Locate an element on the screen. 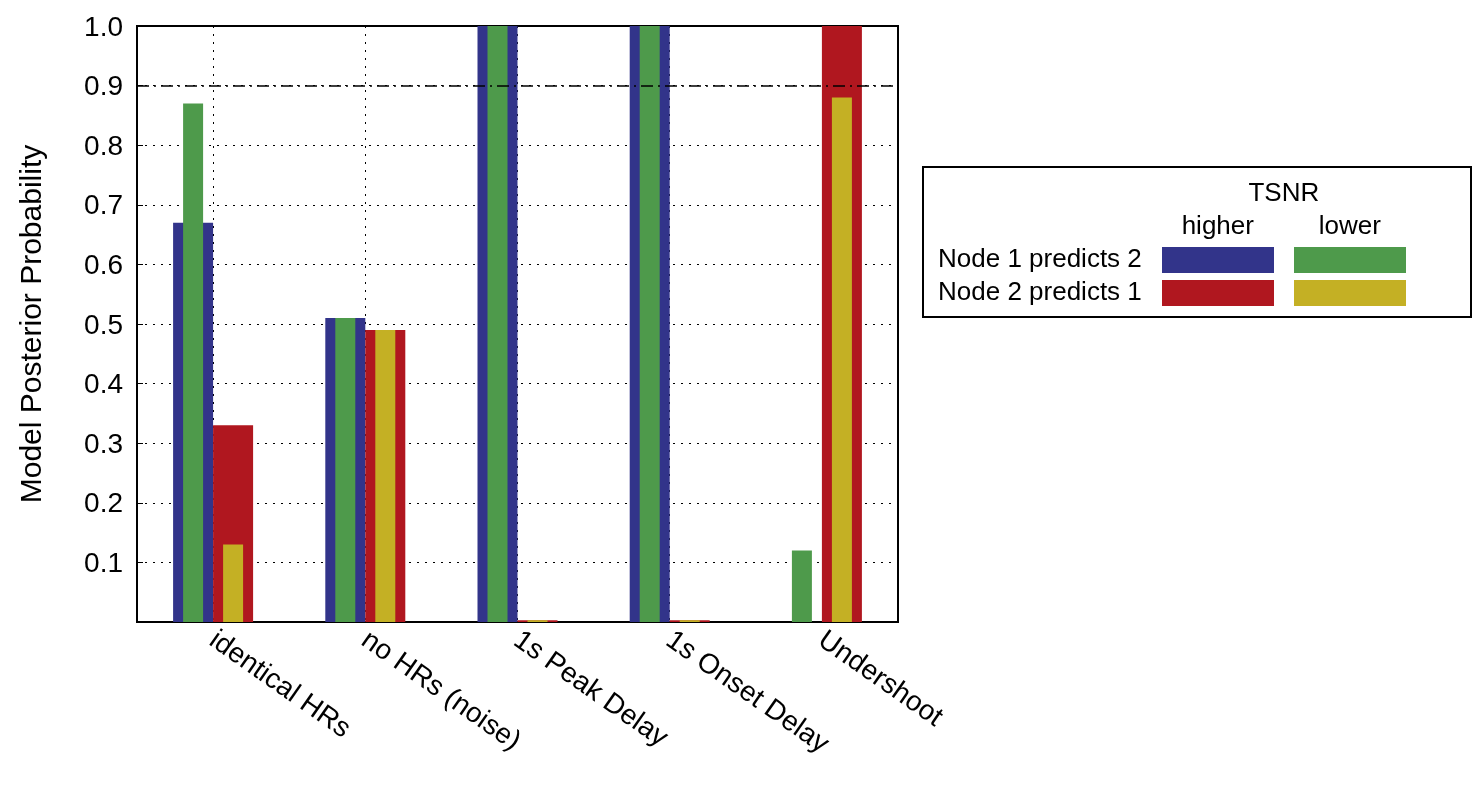 The width and height of the screenshot is (1474, 792). y-tick-label: 0.6 is located at coordinates (103, 264).